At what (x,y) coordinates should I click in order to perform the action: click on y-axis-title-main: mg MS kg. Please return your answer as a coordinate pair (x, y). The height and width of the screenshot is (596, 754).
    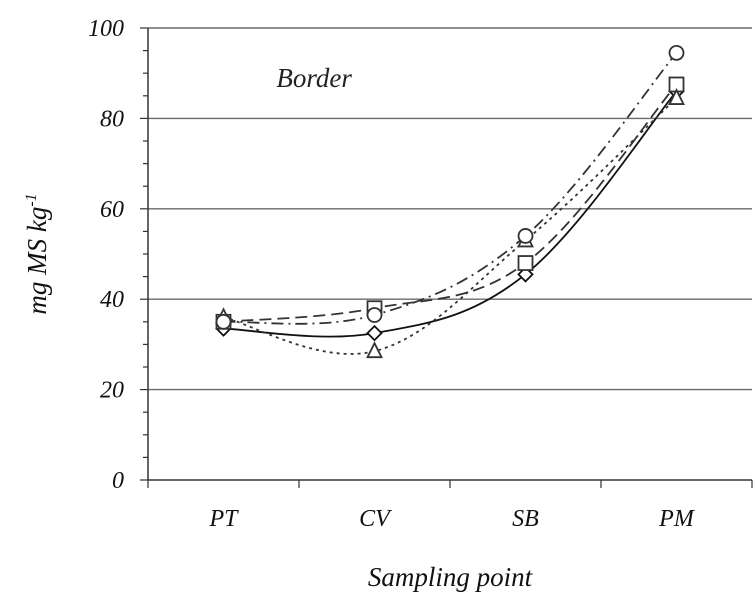
    Looking at the image, I should click on (37, 261).